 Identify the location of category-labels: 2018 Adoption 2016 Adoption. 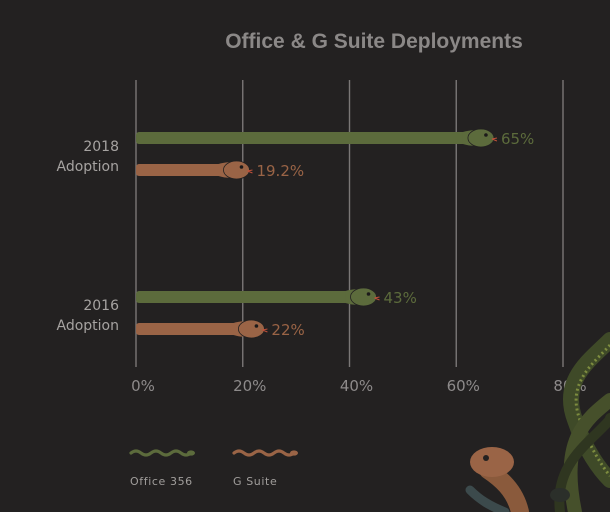
(88, 236).